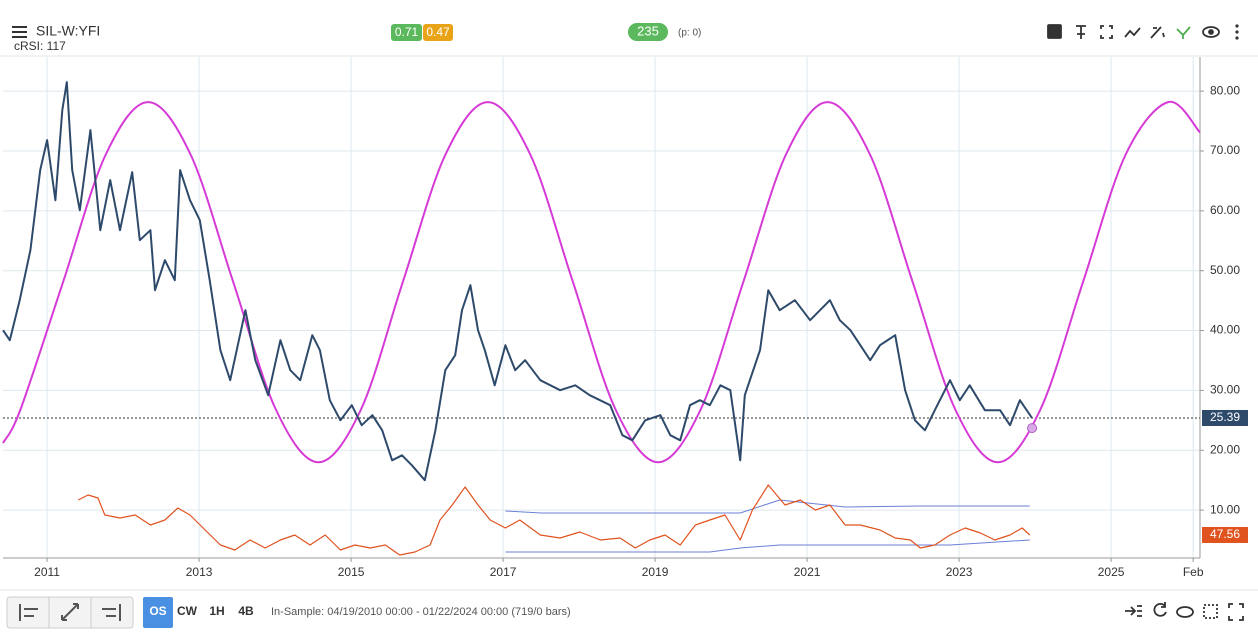 This screenshot has height=640, width=1258. What do you see at coordinates (1236, 612) in the screenshot?
I see `screenshot-icon` at bounding box center [1236, 612].